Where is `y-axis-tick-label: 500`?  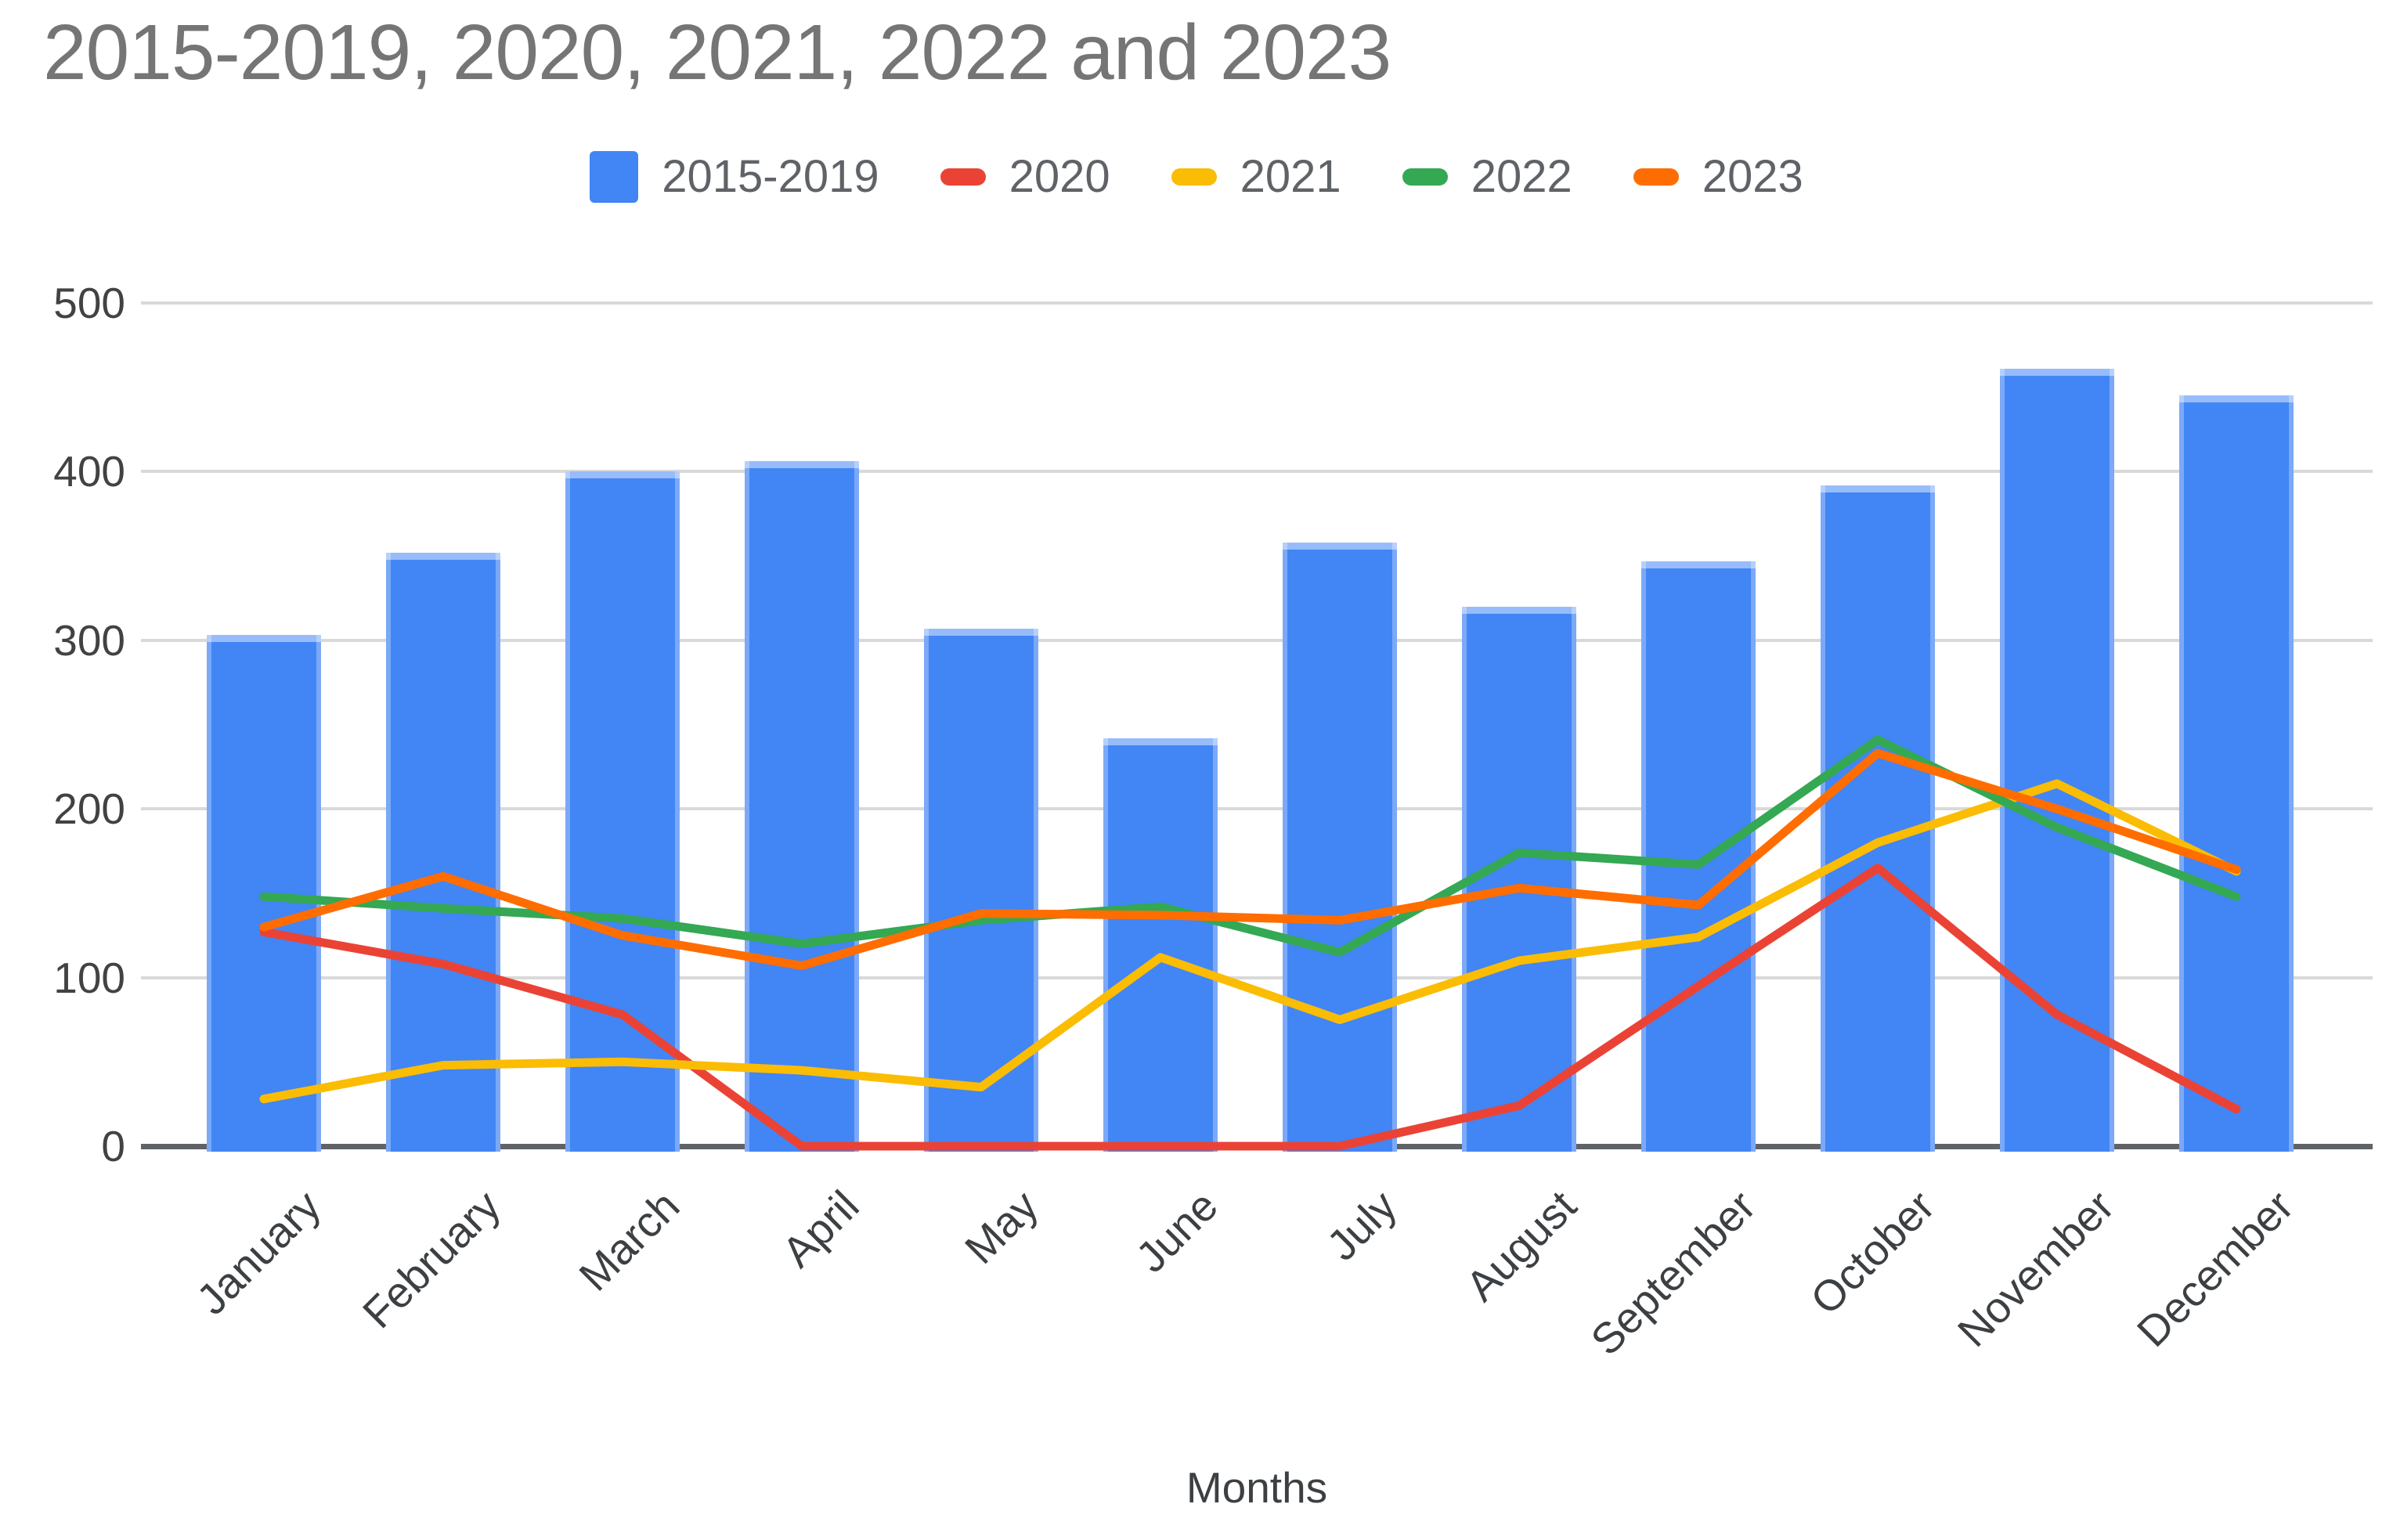
y-axis-tick-label: 500 is located at coordinates (89, 303).